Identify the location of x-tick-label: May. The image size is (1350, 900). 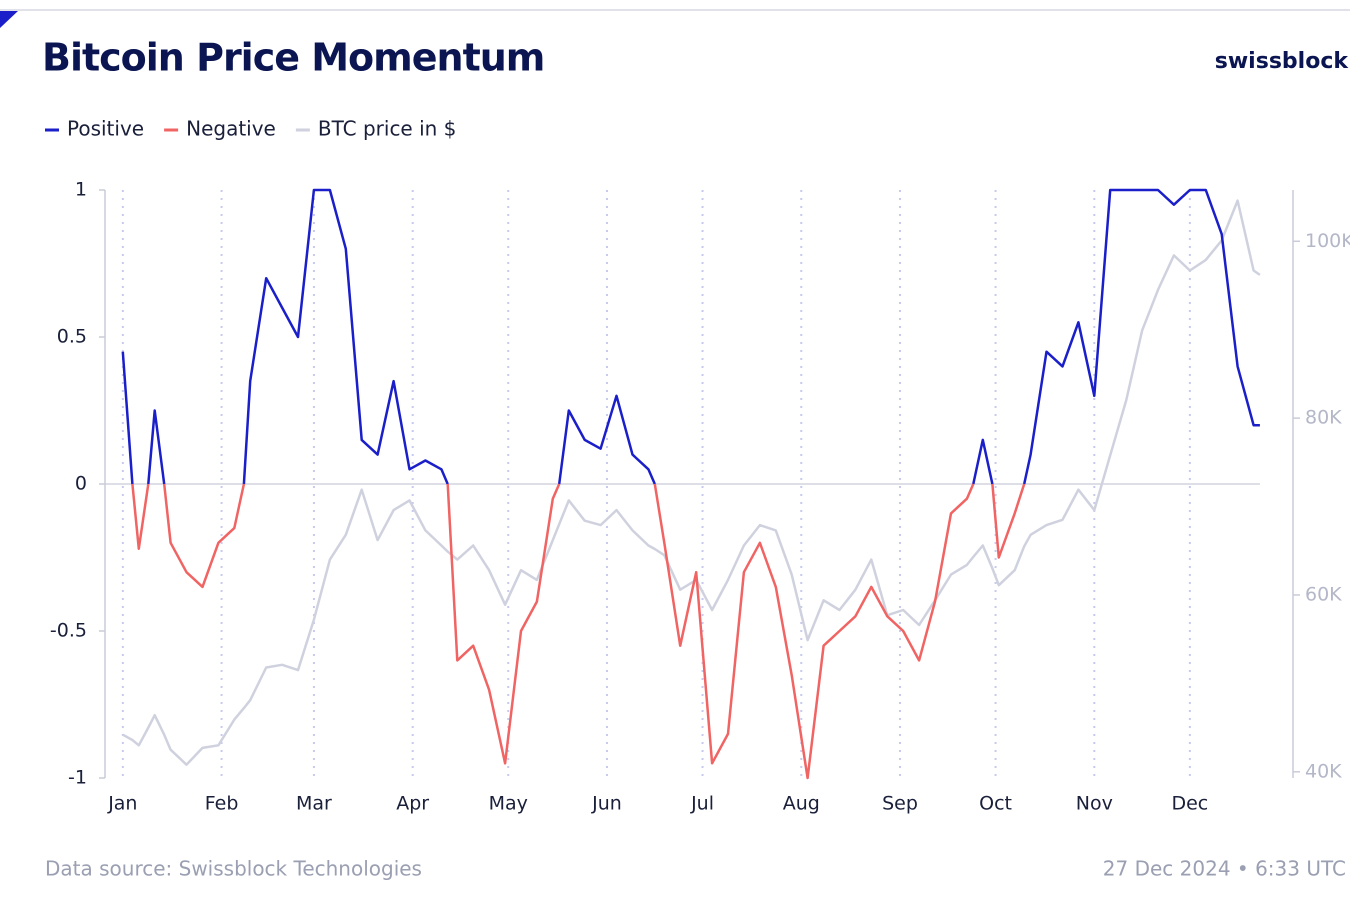
(508, 804).